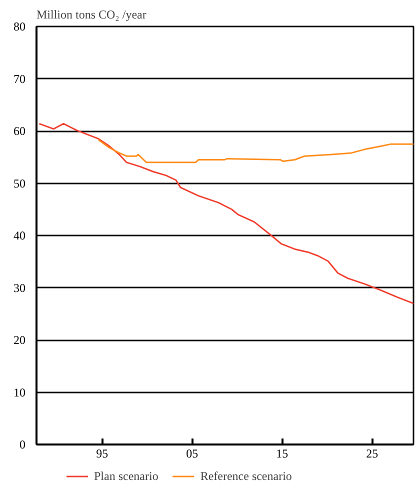 This screenshot has height=499, width=417. What do you see at coordinates (192, 453) in the screenshot?
I see `x-tick-label: 05` at bounding box center [192, 453].